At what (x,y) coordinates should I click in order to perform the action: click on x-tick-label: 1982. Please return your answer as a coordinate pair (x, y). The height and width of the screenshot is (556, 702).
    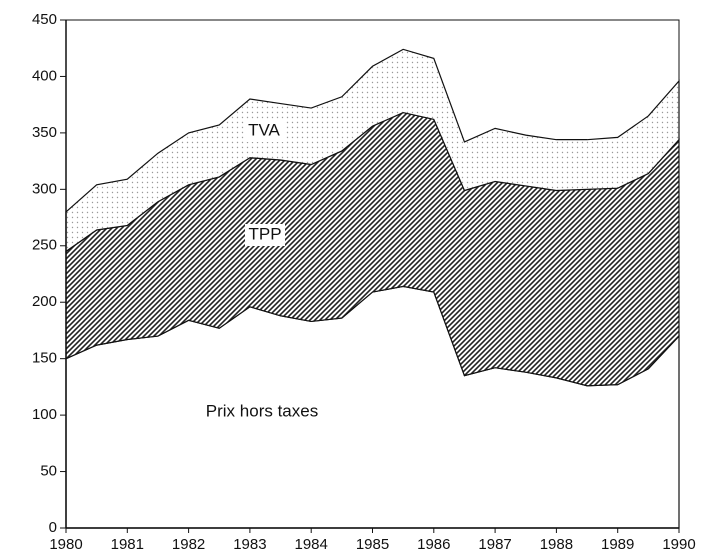
    Looking at the image, I should click on (188, 544).